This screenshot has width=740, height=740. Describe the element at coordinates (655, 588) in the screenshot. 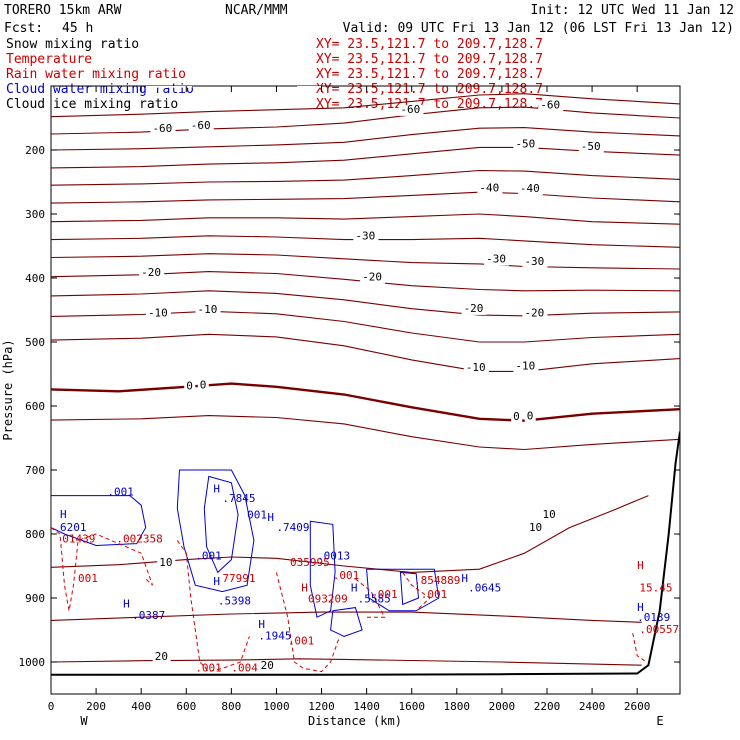

I see `contour-data-label: 15.45` at that location.